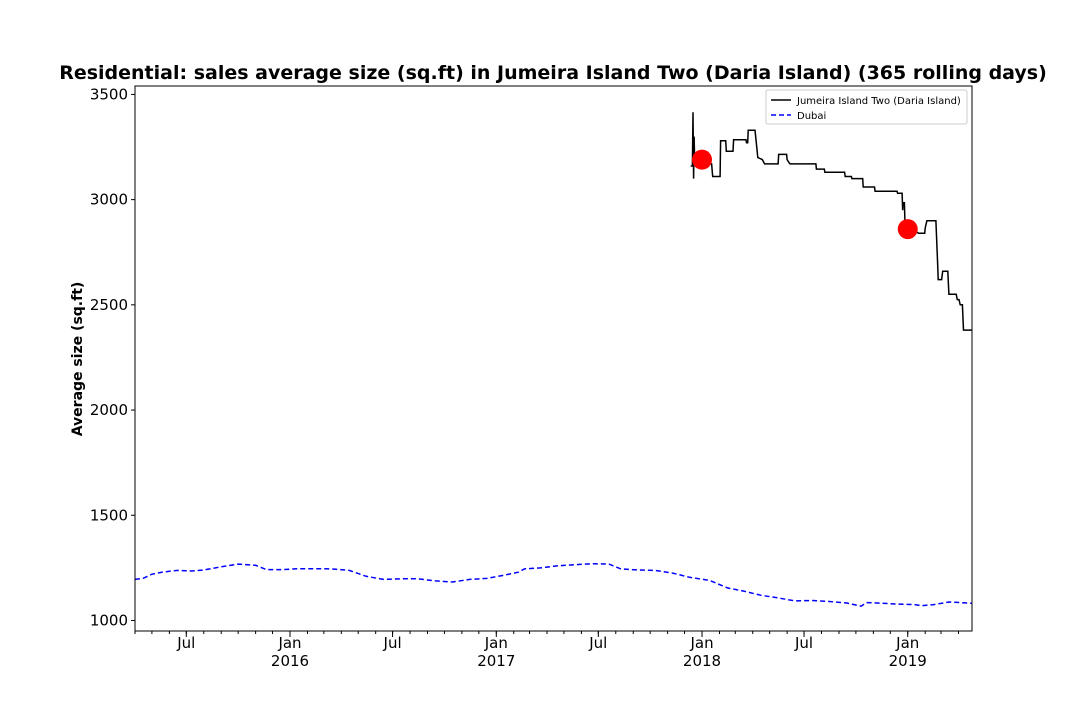  What do you see at coordinates (109, 620) in the screenshot?
I see `y-tick-label: 1000` at bounding box center [109, 620].